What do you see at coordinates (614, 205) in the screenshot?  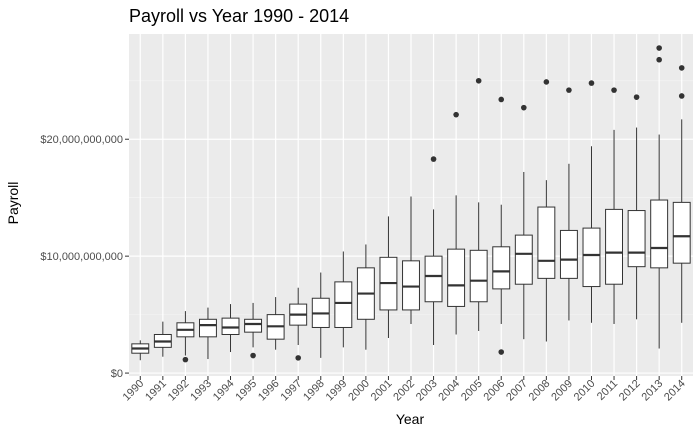 I see `box-2011` at bounding box center [614, 205].